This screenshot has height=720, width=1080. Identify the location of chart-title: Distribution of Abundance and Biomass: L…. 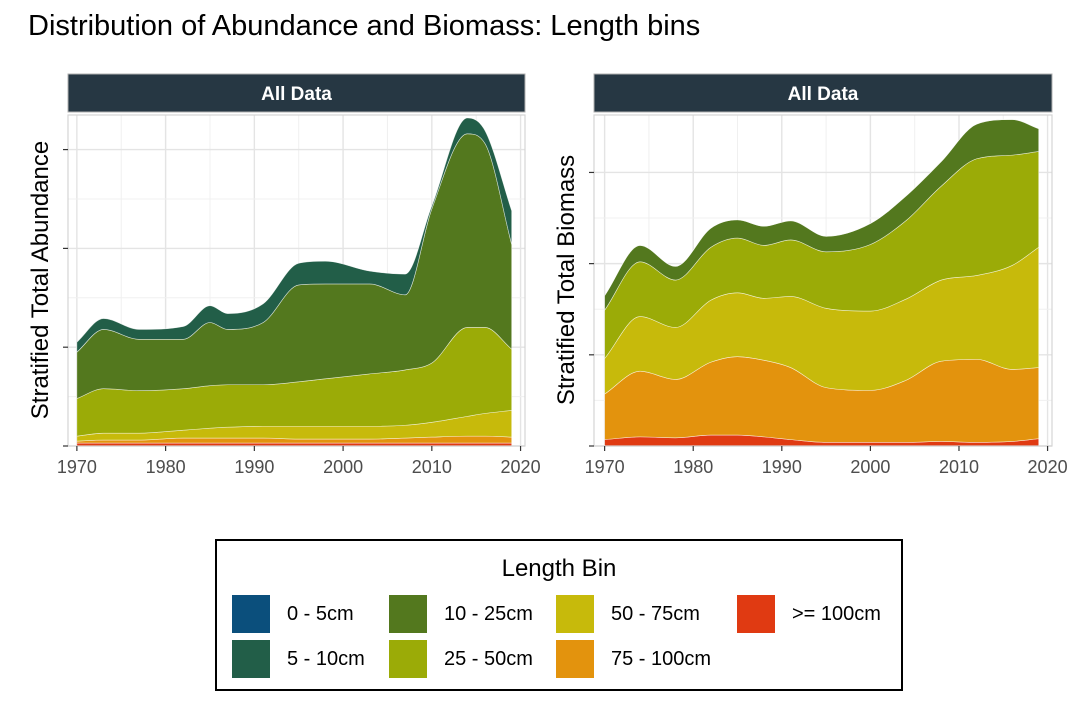
(364, 26).